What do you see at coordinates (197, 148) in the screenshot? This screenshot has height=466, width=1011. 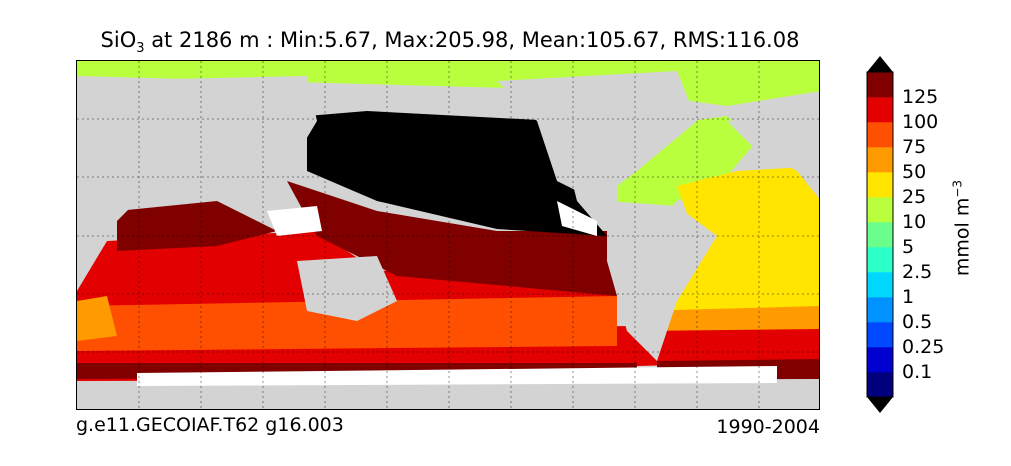 I see `land-asia` at bounding box center [197, 148].